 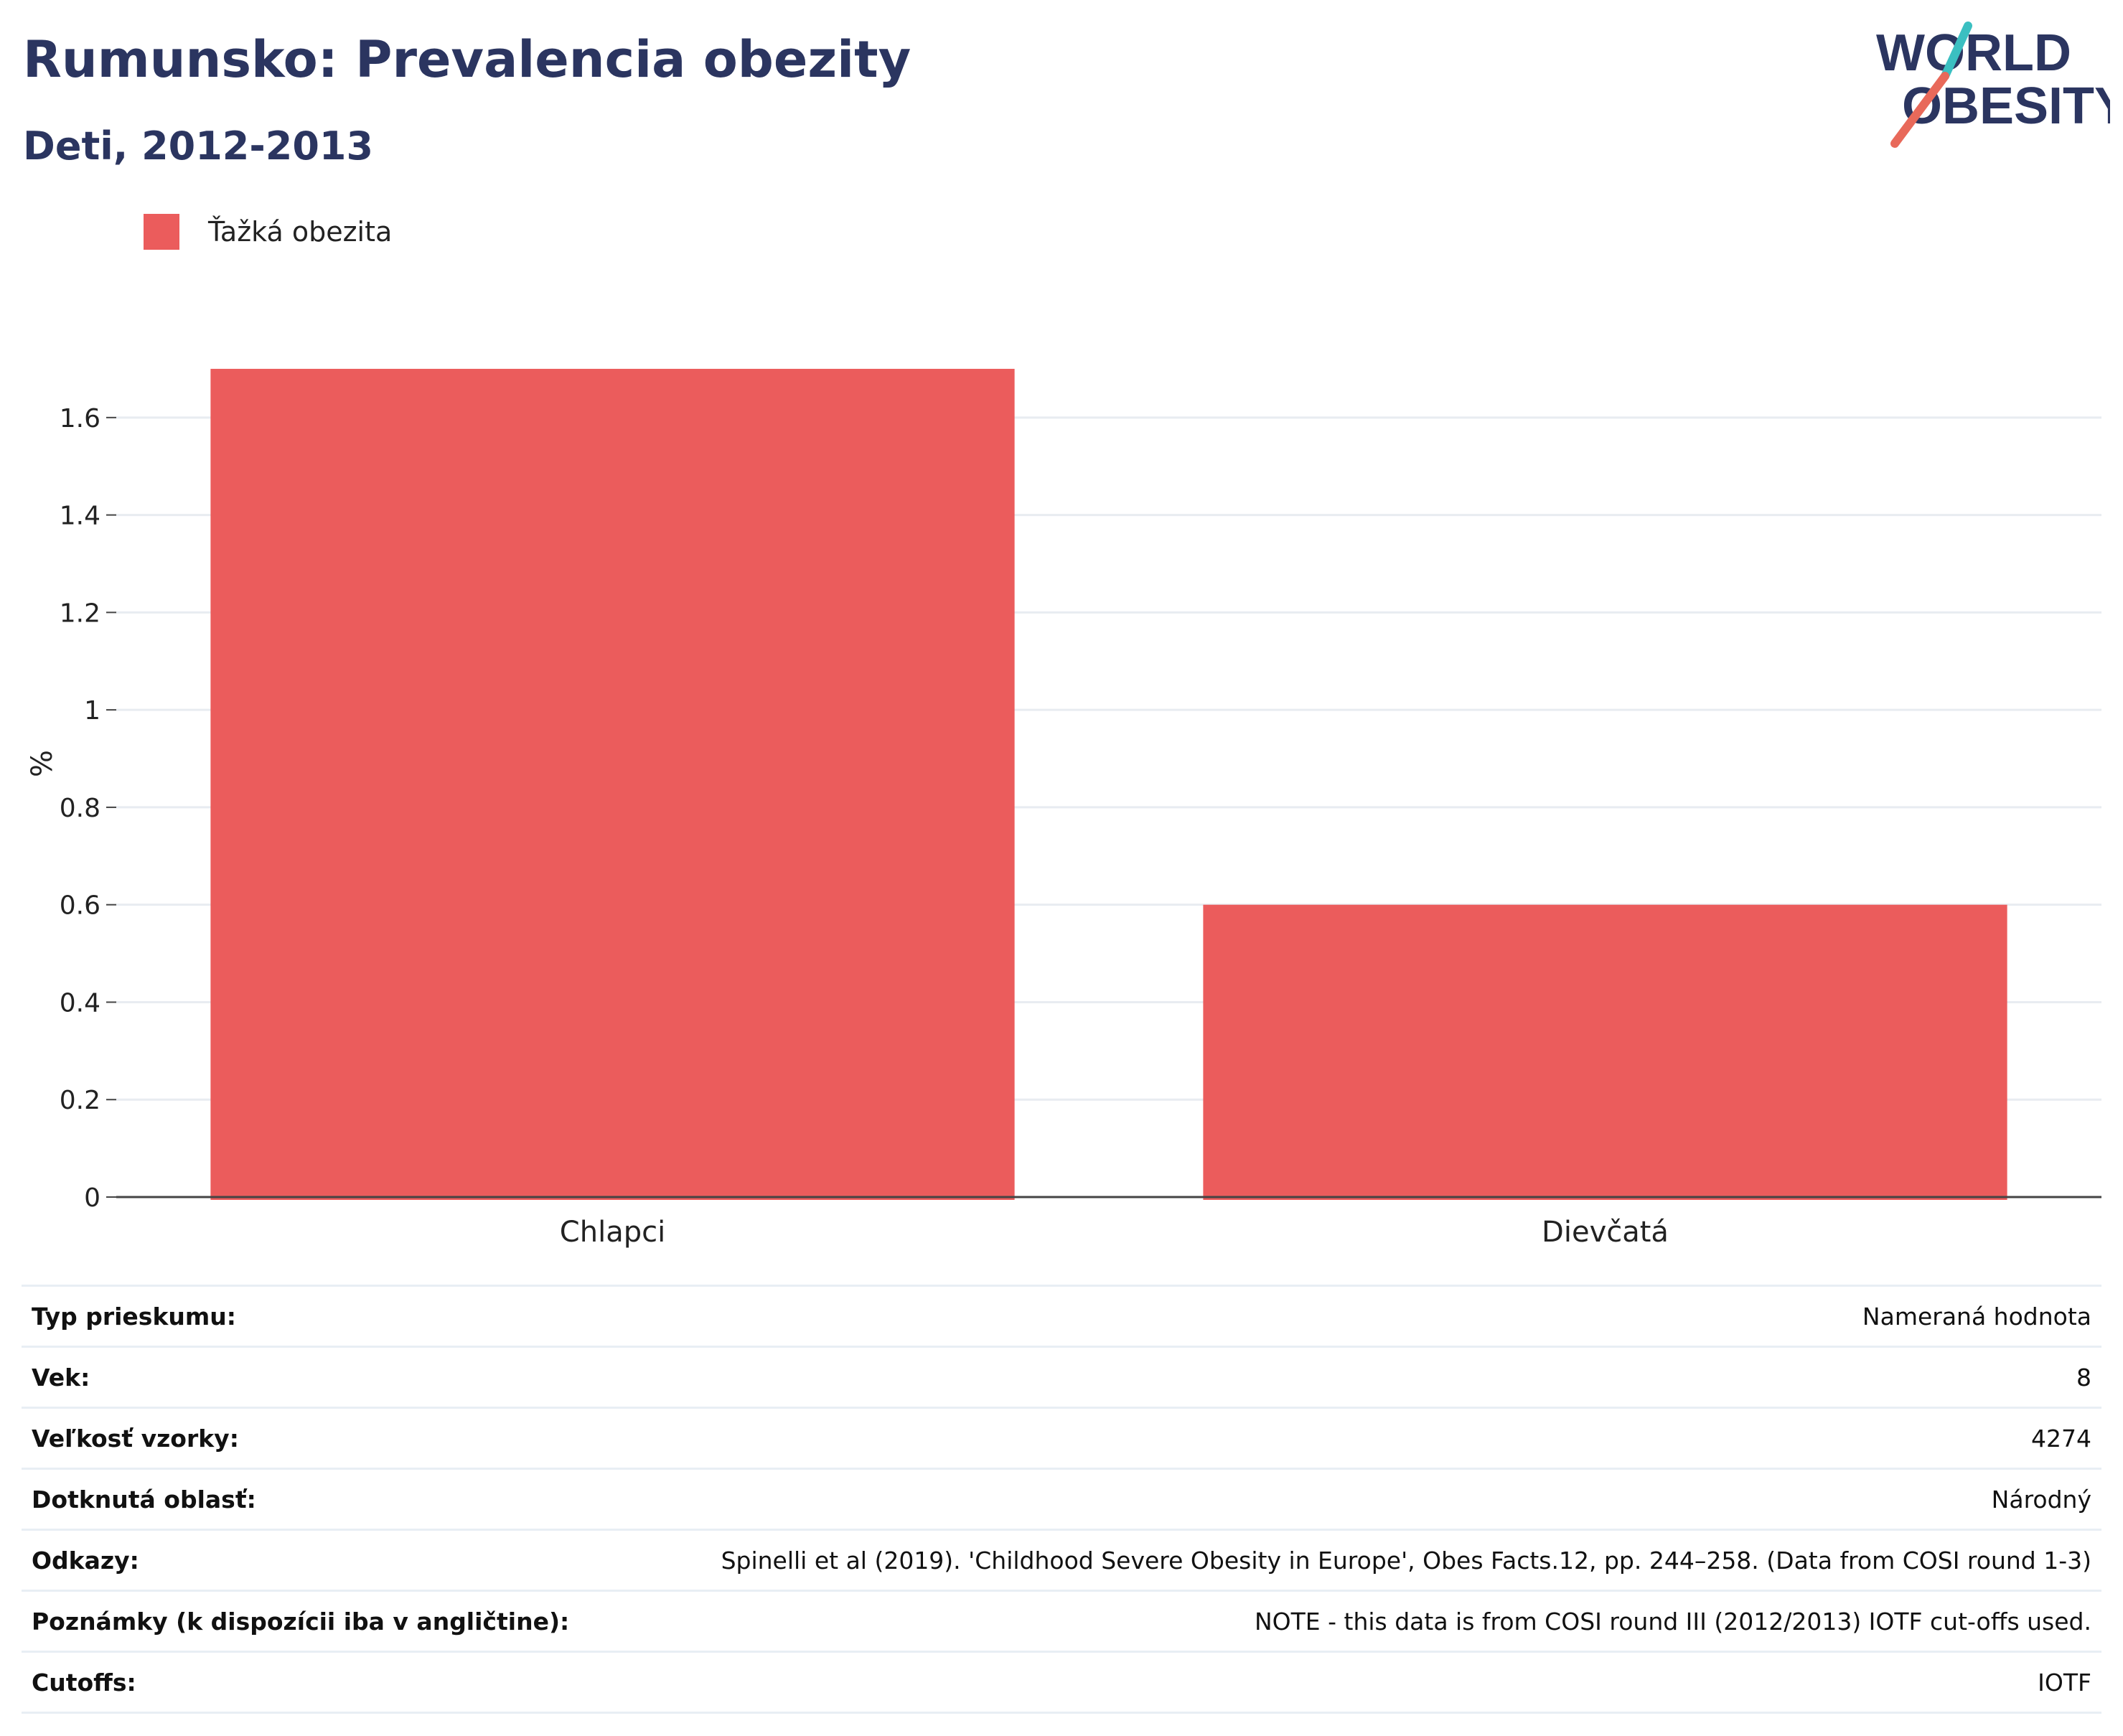 What do you see at coordinates (319, 1316) in the screenshot?
I see `info-key: Typ prieskumu:` at bounding box center [319, 1316].